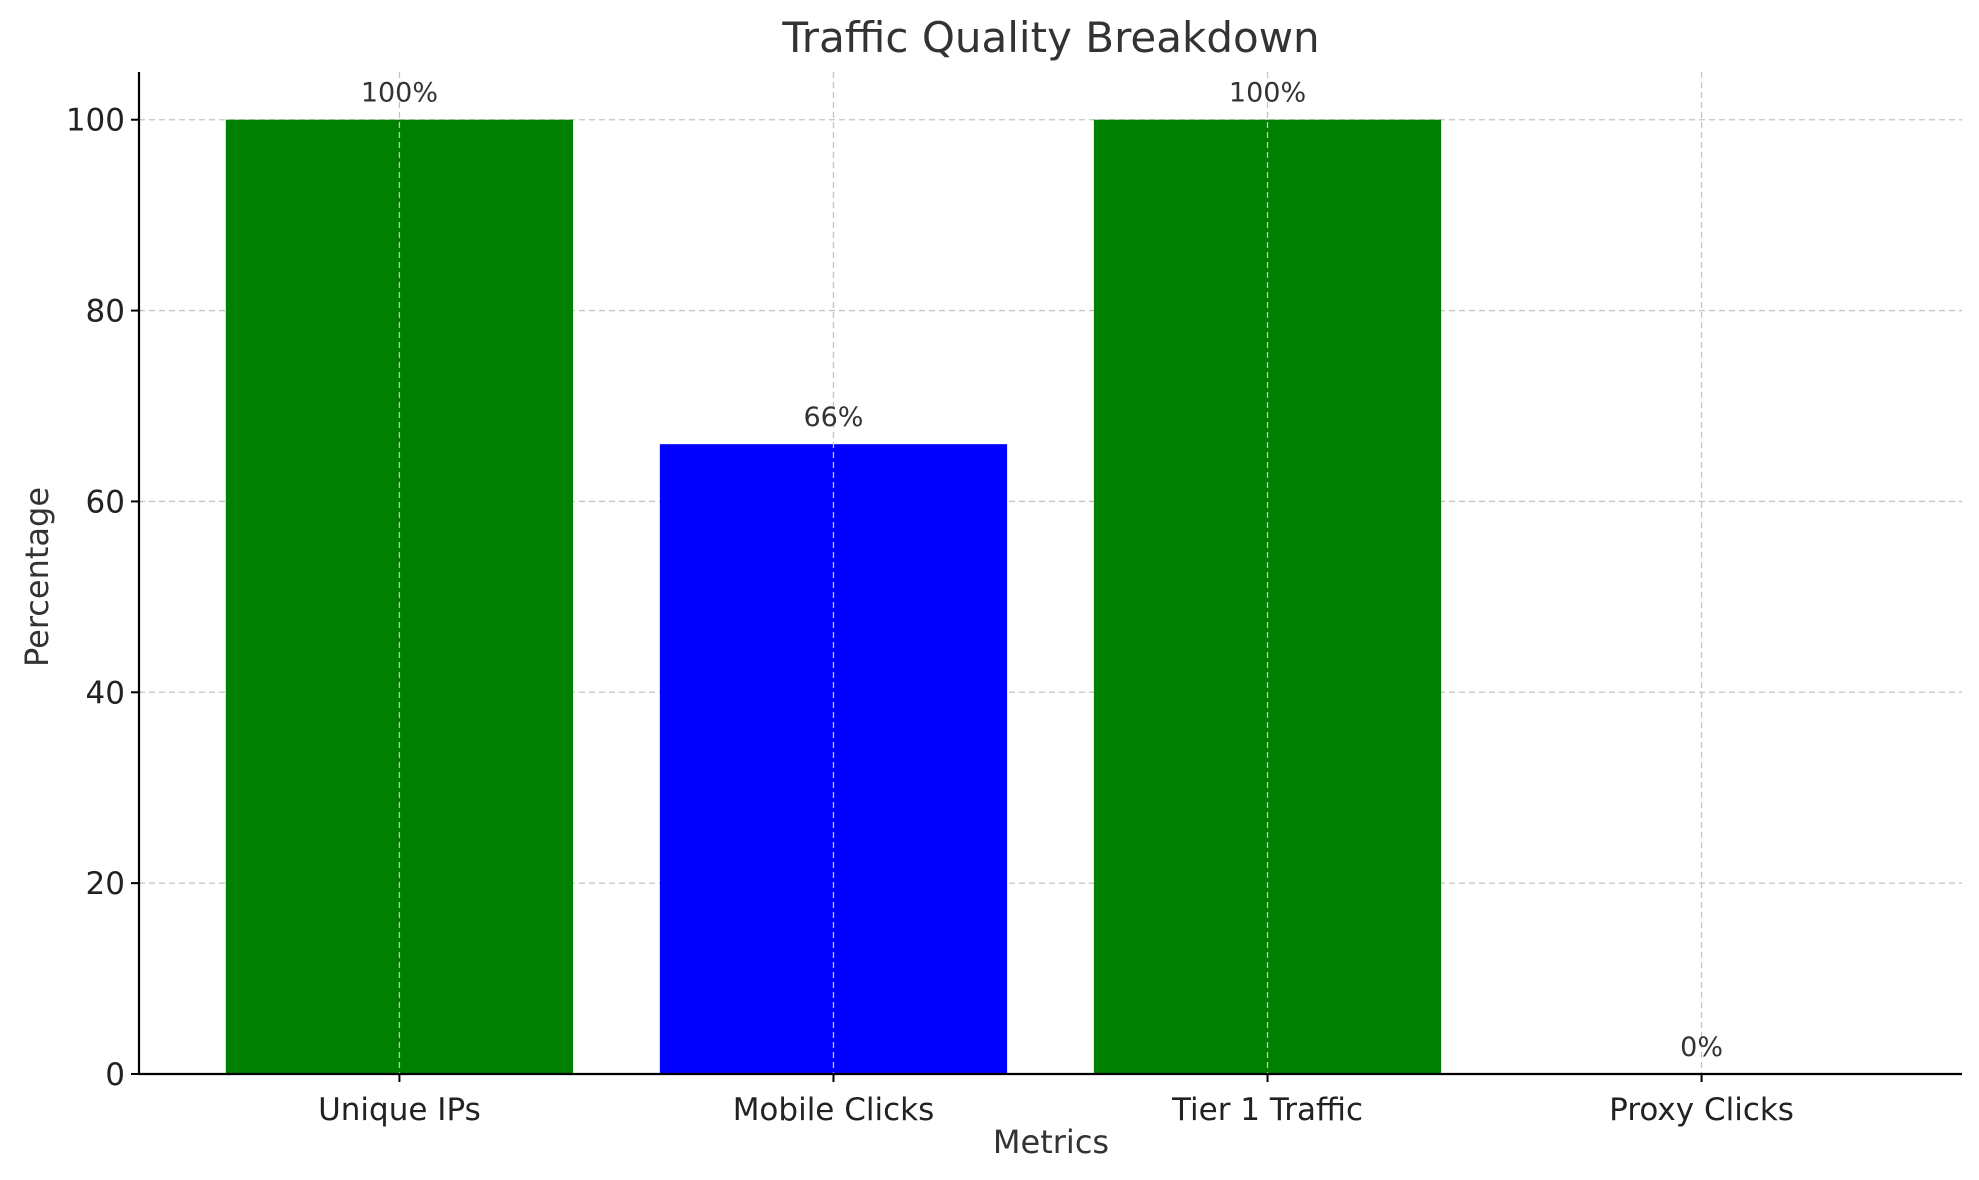  What do you see at coordinates (399, 93) in the screenshot?
I see `data-label-0: 100%` at bounding box center [399, 93].